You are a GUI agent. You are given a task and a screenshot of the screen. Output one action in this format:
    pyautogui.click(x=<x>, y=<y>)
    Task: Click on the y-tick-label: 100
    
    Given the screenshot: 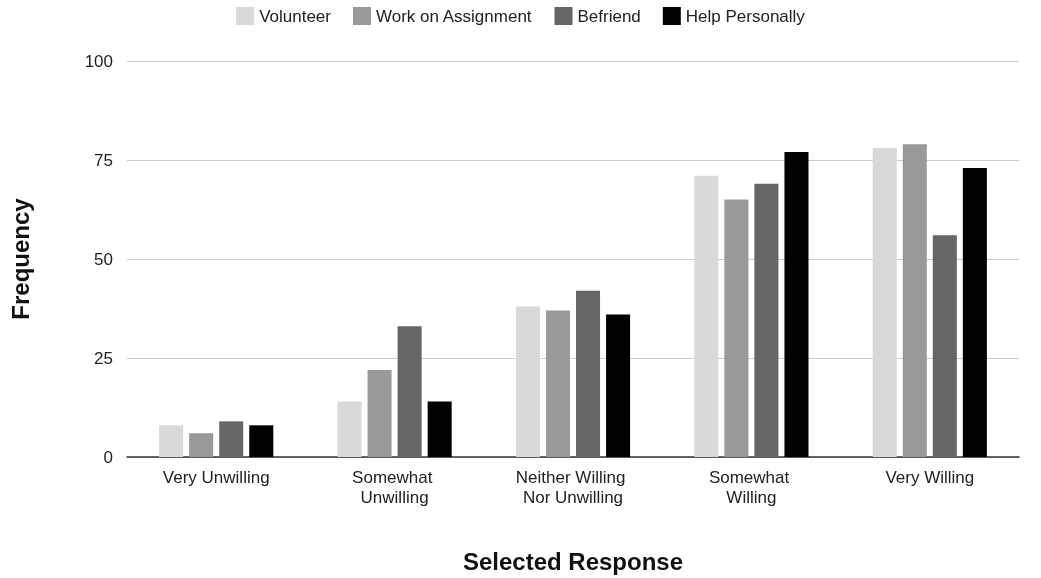 What is the action you would take?
    pyautogui.click(x=98, y=61)
    